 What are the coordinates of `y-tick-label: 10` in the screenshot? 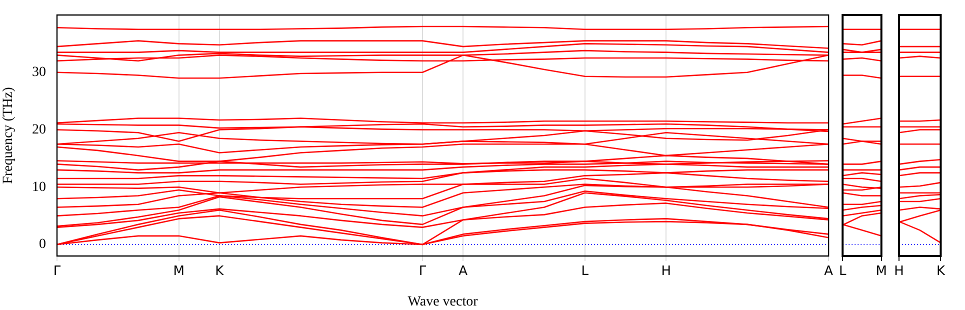 It's located at (39, 187).